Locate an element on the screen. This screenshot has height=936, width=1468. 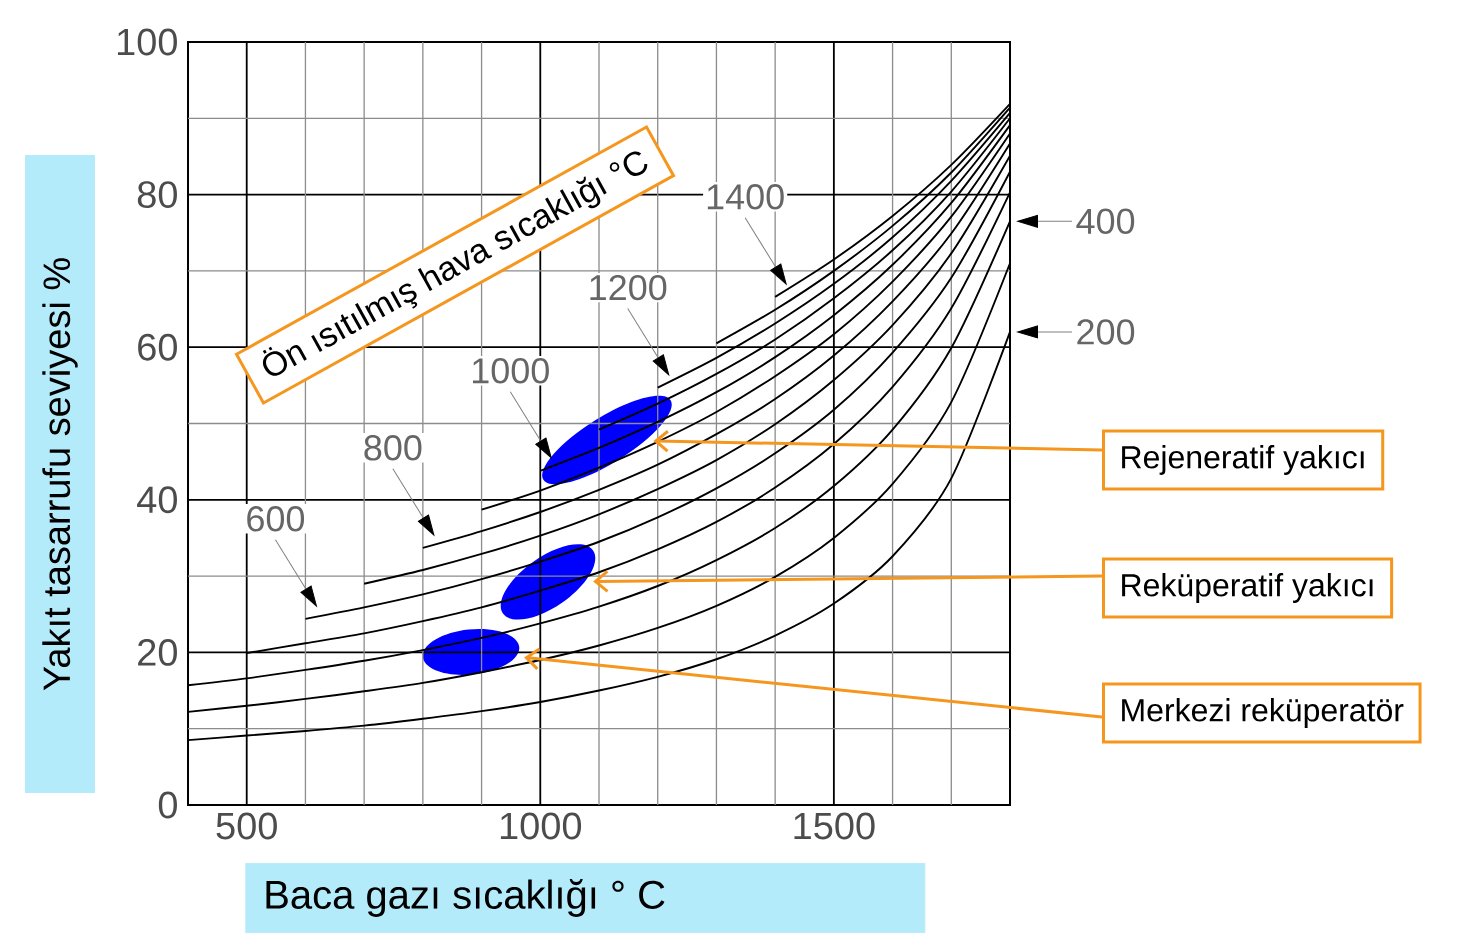
x-axis-title: Baca gazı sıcaklığı ° C is located at coordinates (465, 898).